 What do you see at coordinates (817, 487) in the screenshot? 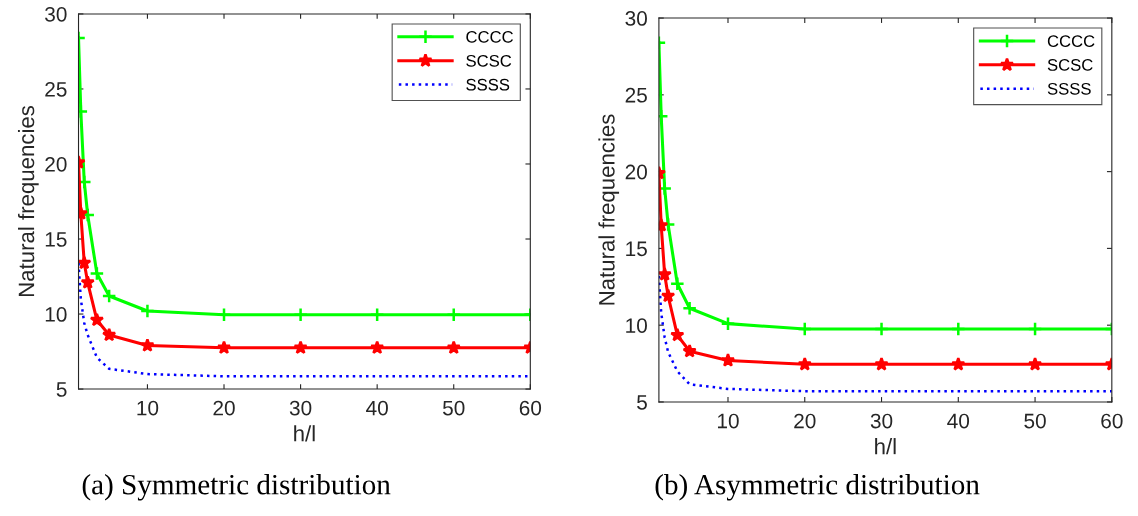
I see `text: (b) Asymmetric distribution` at bounding box center [817, 487].